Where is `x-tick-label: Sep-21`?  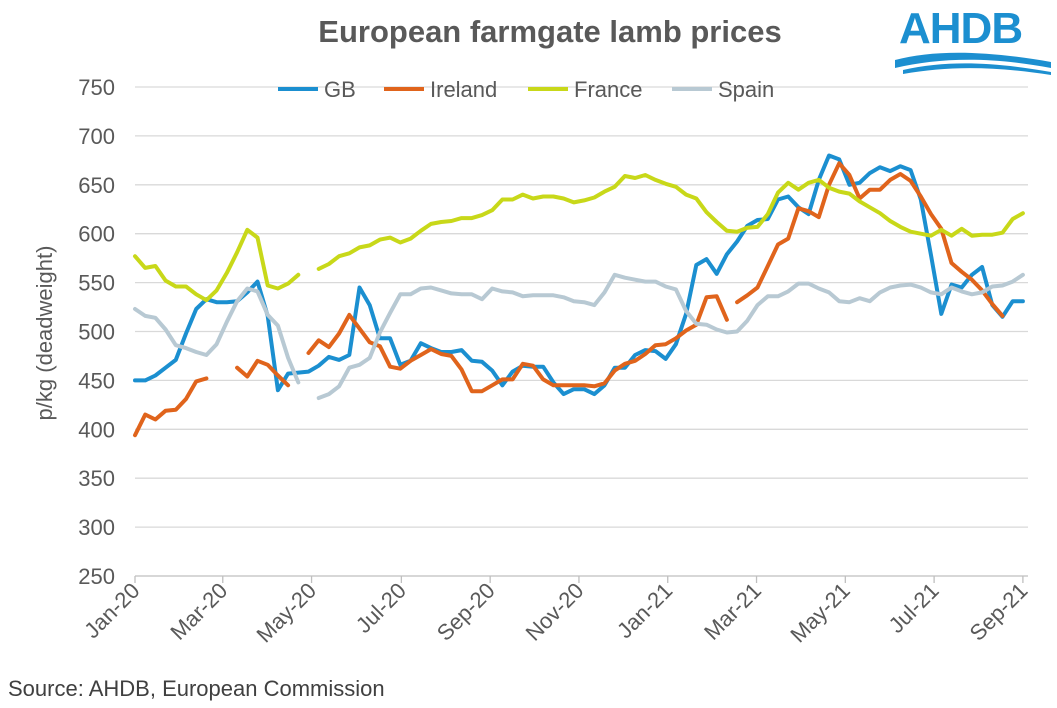 x-tick-label: Sep-21 is located at coordinates (999, 612).